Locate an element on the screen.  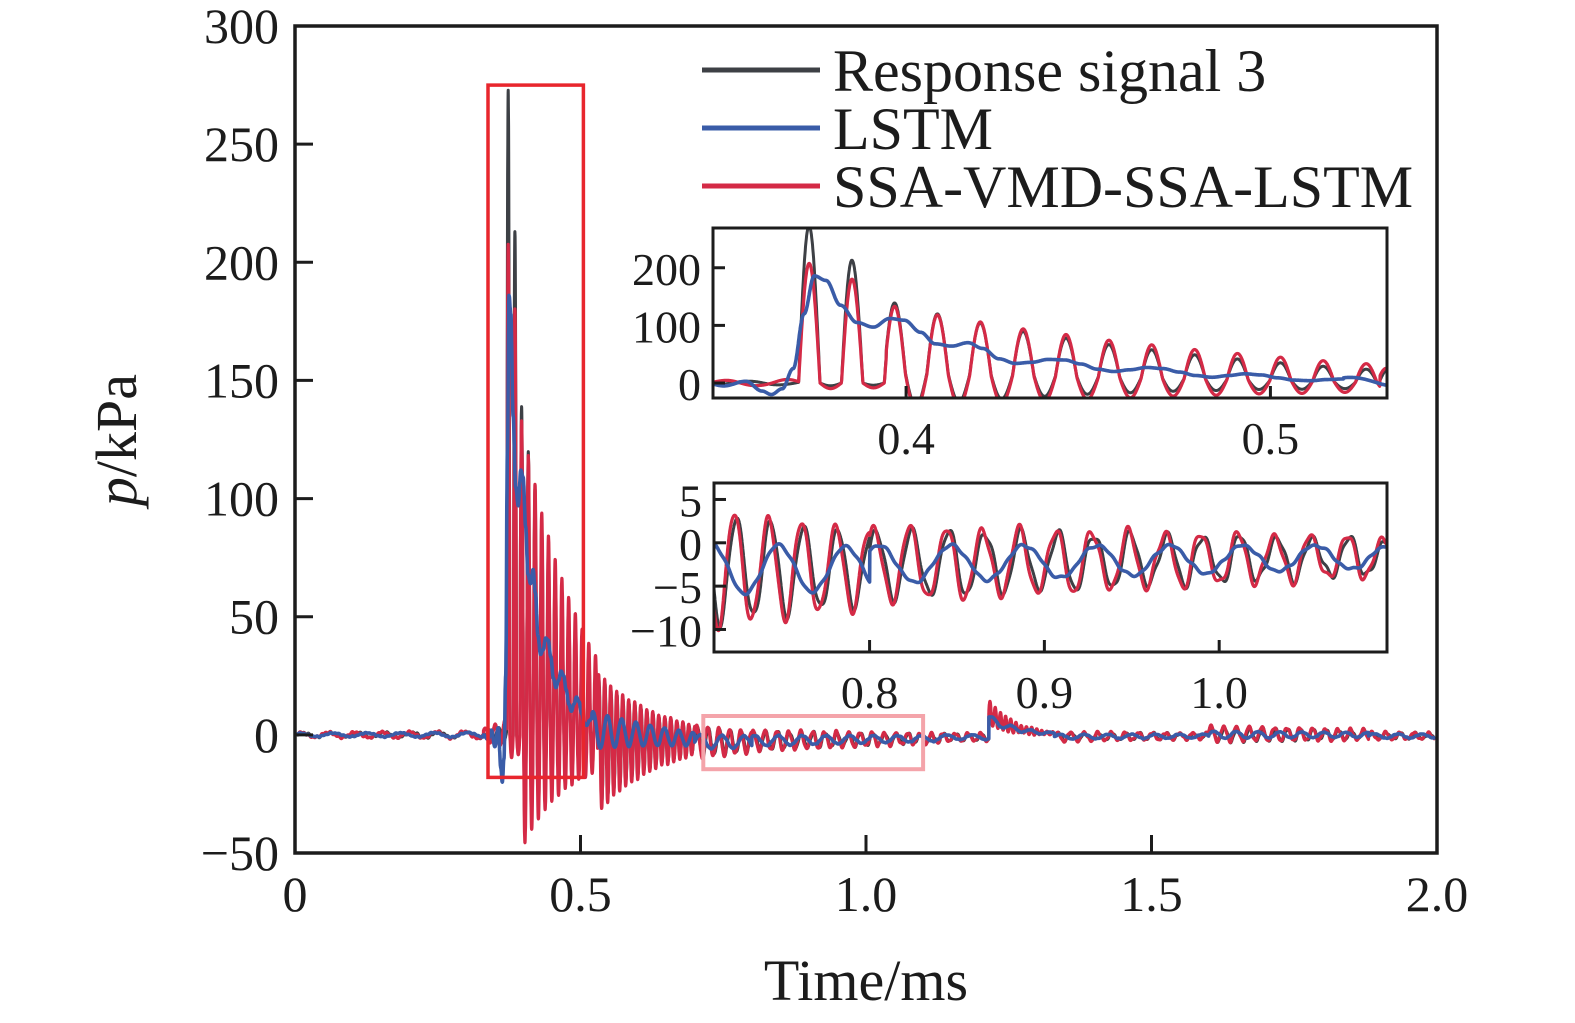
y-axis-label-symbol: p is located at coordinates (116, 493).